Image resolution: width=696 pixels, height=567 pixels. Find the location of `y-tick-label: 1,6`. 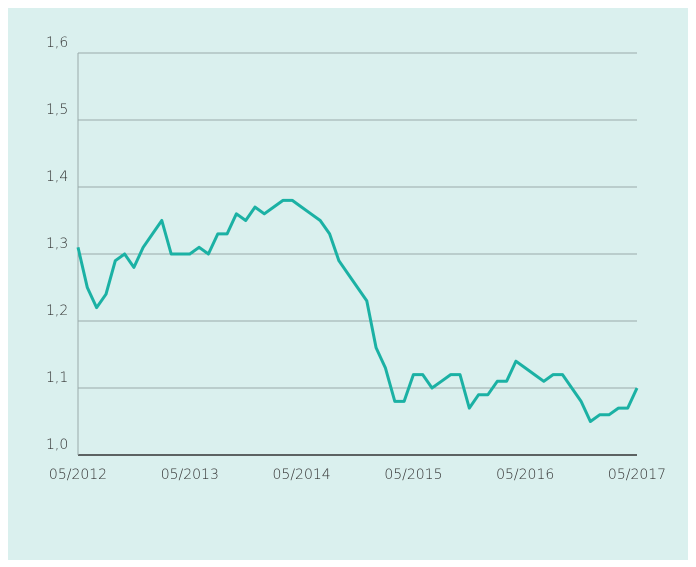

y-tick-label: 1,6 is located at coordinates (57, 43).